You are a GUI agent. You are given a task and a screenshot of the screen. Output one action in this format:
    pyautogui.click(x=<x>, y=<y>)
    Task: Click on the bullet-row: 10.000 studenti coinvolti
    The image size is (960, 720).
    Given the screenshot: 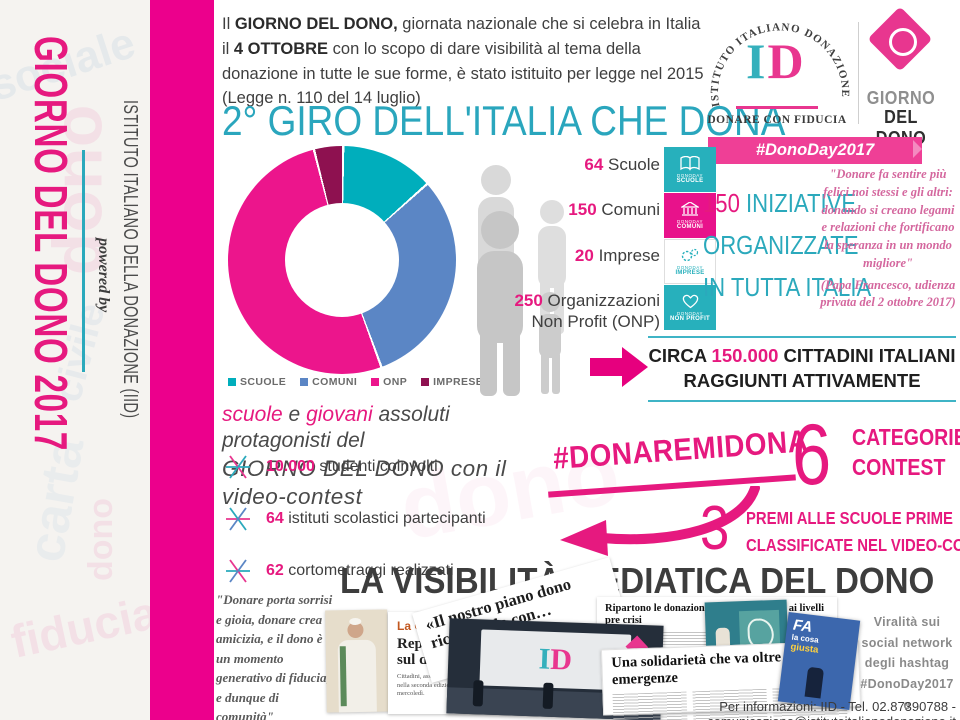 What is the action you would take?
    pyautogui.click(x=389, y=467)
    